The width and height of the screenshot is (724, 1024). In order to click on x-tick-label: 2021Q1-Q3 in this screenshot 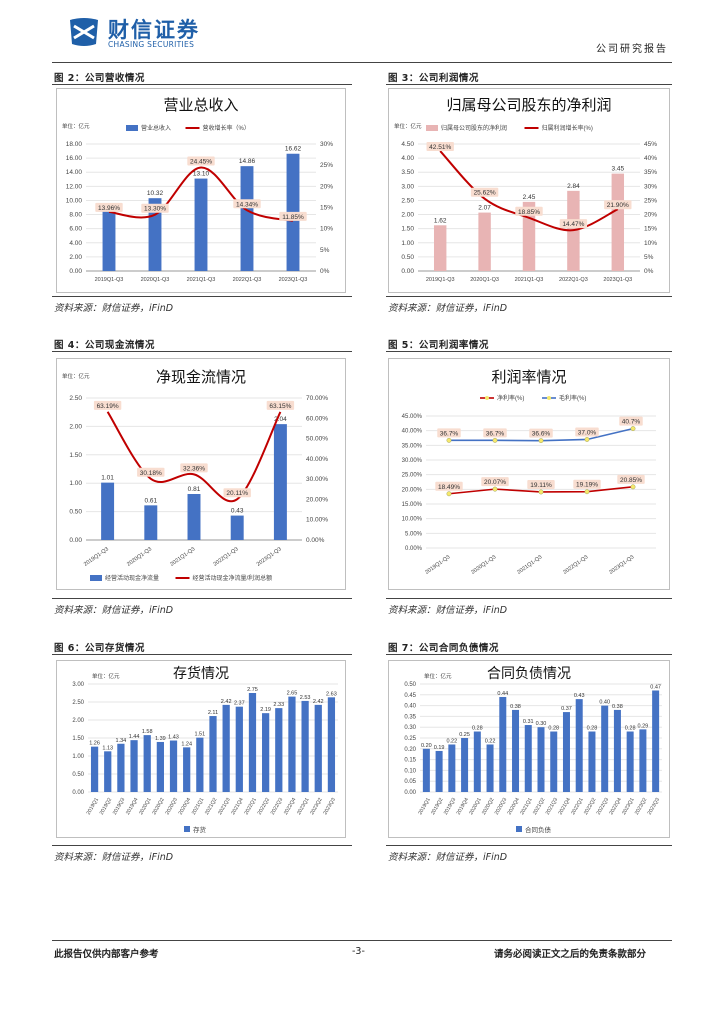, I will do `click(529, 280)`.